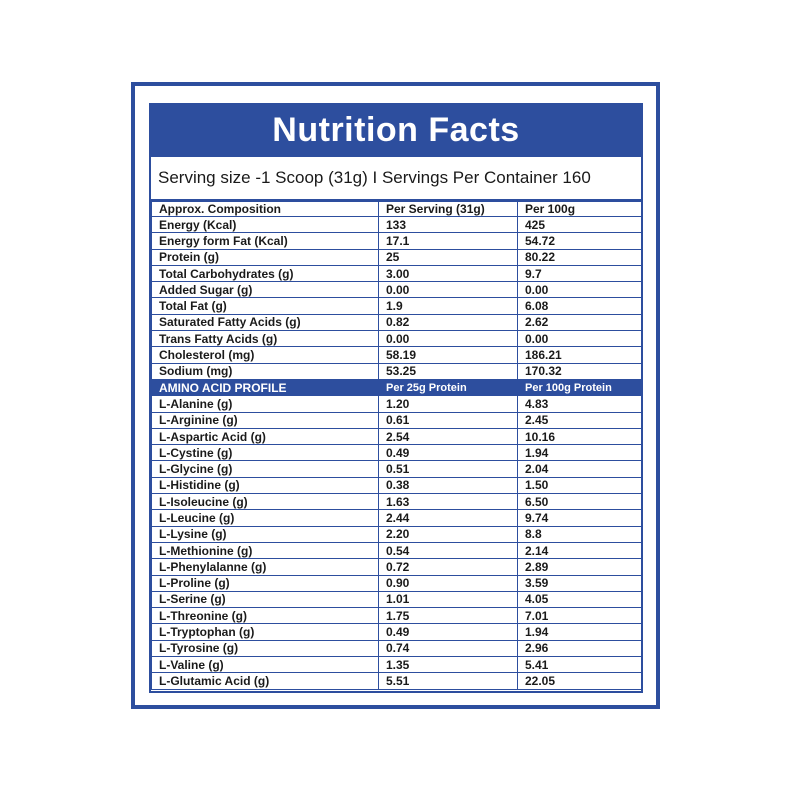 The width and height of the screenshot is (800, 800). I want to click on nutrient-name: Total Carbohydrates (g), so click(265, 273).